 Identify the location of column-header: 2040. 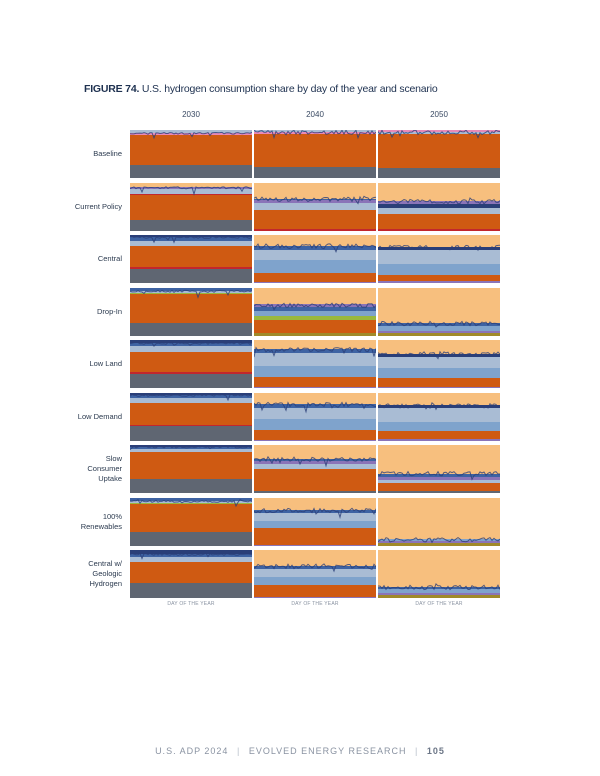
(315, 114).